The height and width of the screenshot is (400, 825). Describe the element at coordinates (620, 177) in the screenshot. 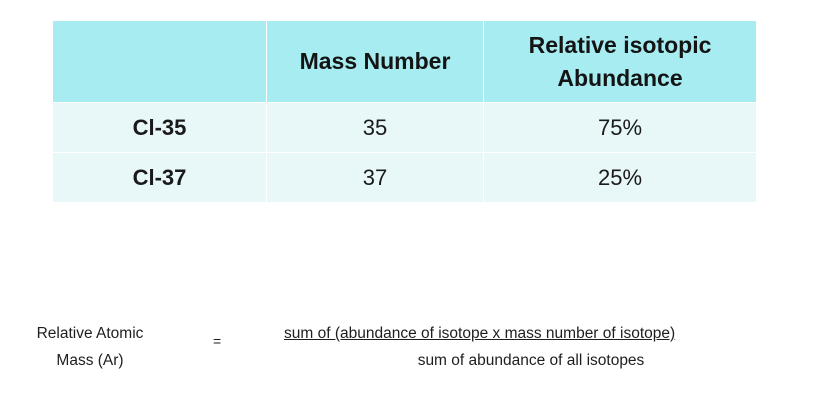

I see `abundance-value: 25%` at that location.